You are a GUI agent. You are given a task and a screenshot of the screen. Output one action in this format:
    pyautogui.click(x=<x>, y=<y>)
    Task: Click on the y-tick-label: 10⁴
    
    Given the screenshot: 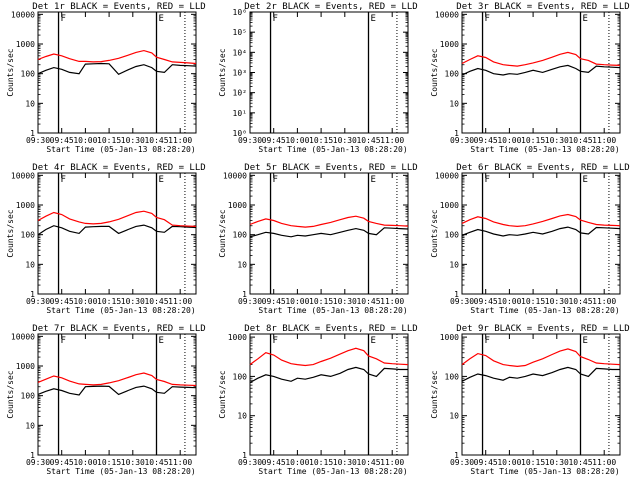 What is the action you would take?
    pyautogui.click(x=240, y=52)
    